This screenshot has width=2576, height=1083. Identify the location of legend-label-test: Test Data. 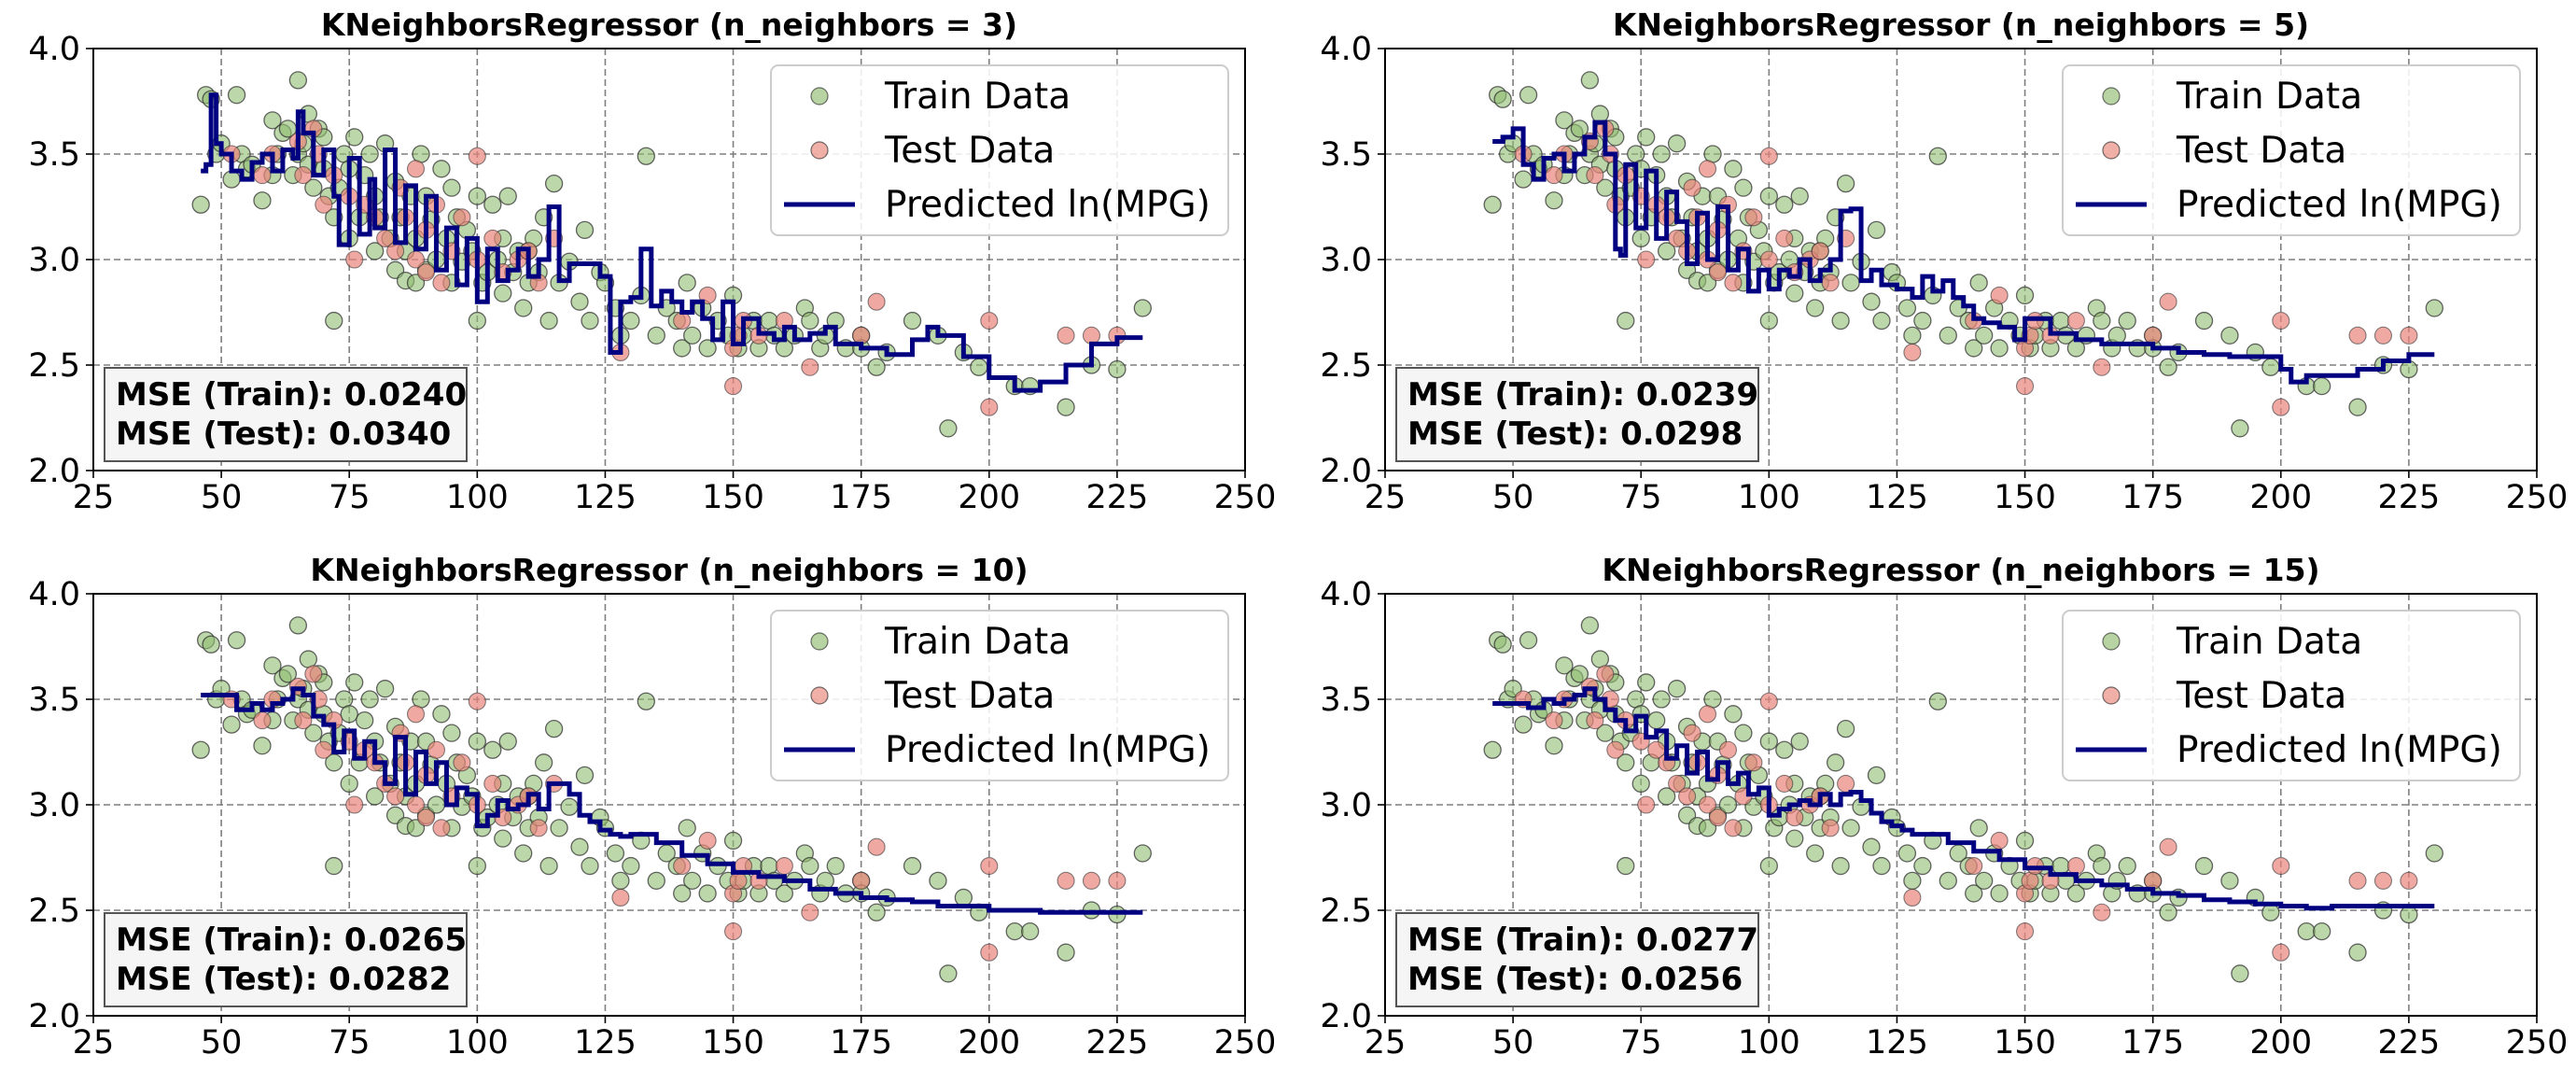
(2261, 151).